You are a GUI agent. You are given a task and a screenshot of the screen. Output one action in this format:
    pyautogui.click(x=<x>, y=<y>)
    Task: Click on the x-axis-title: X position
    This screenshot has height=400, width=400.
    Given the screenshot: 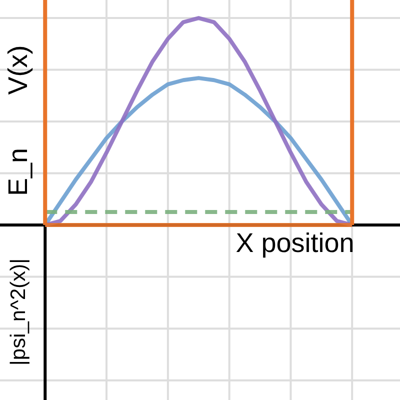 What is the action you would take?
    pyautogui.click(x=295, y=243)
    